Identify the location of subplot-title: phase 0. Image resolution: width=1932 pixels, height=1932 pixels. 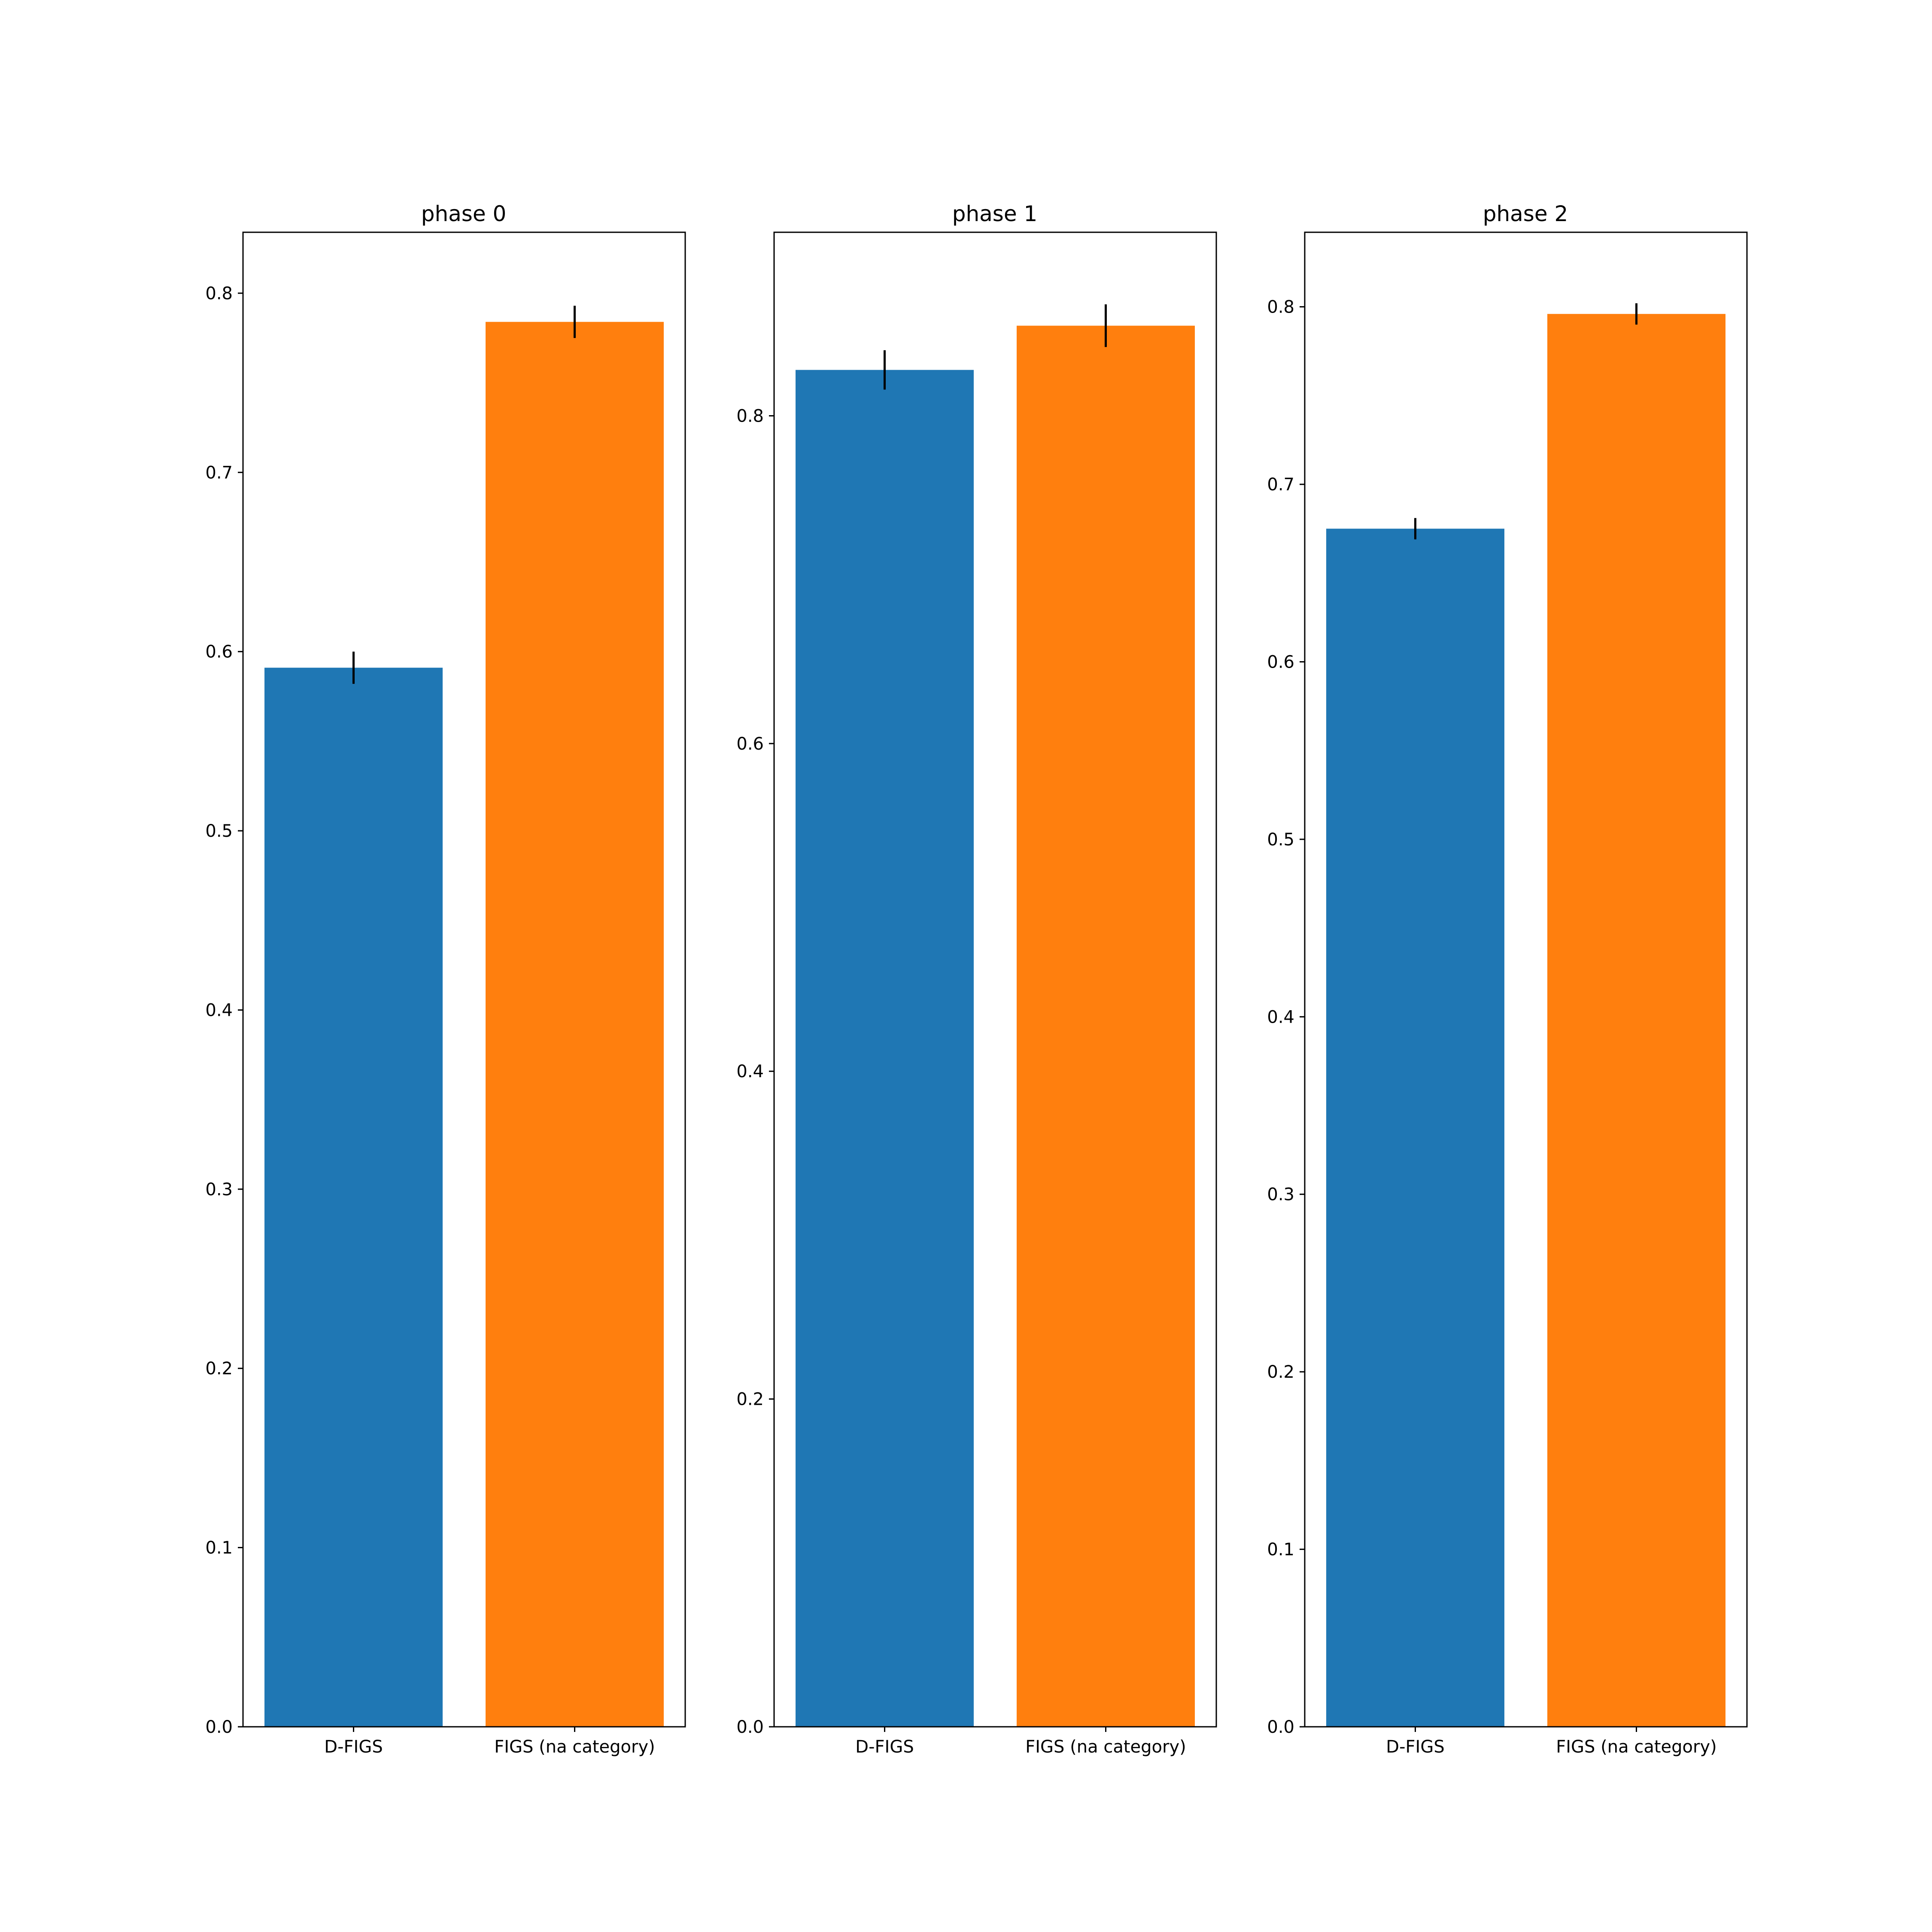
(464, 213).